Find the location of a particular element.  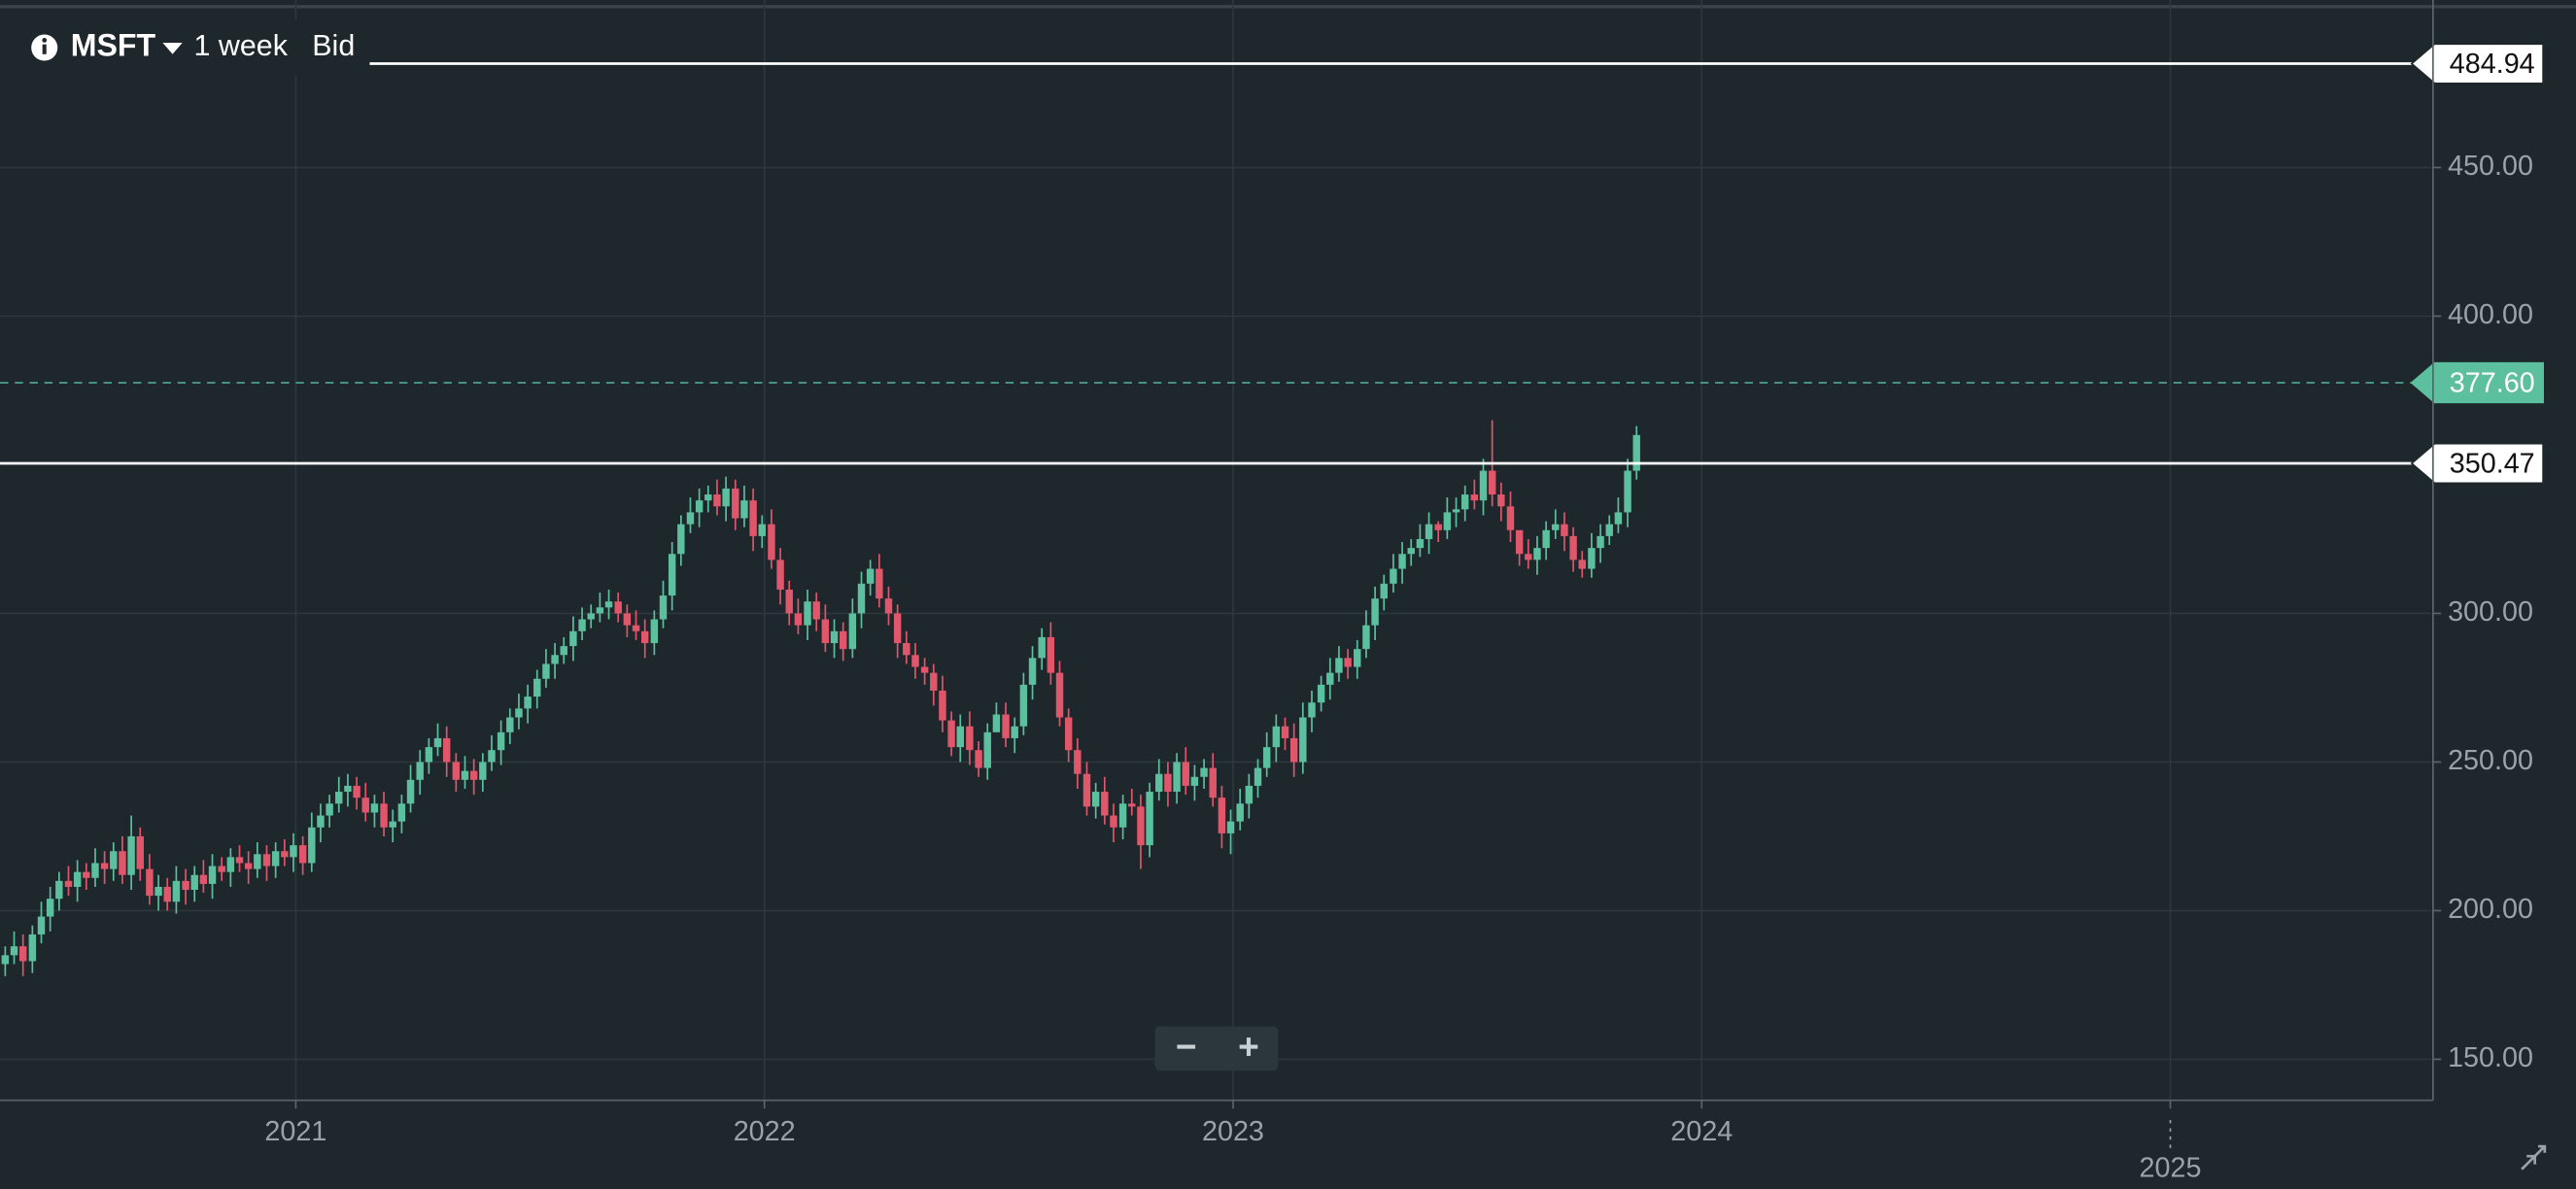

y-tick-label: 450.00 is located at coordinates (2490, 166).